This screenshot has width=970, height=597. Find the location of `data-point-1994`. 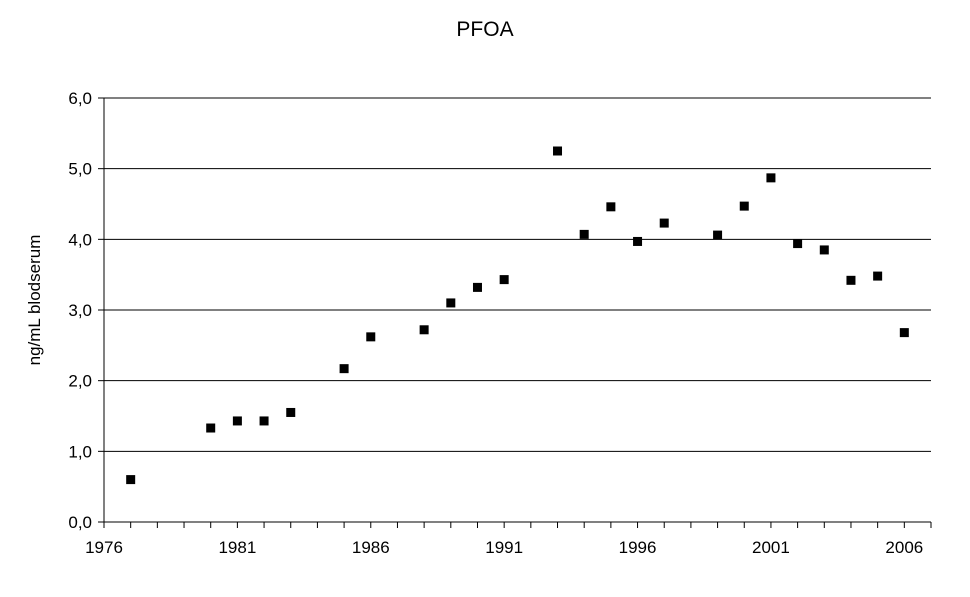

data-point-1994 is located at coordinates (584, 234).